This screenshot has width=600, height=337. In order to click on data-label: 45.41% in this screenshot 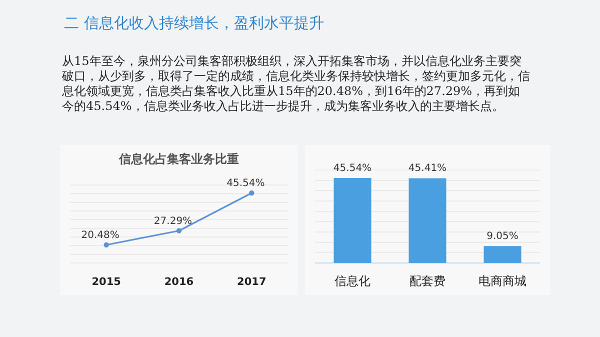, I will do `click(427, 168)`.